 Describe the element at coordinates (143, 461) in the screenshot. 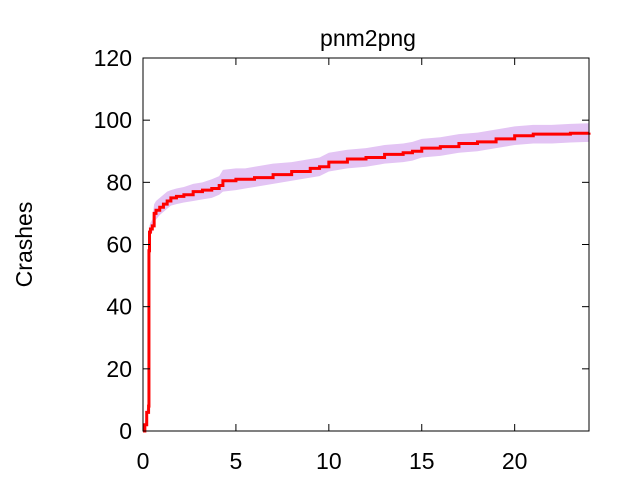

I see `x-tick-label: 0` at that location.